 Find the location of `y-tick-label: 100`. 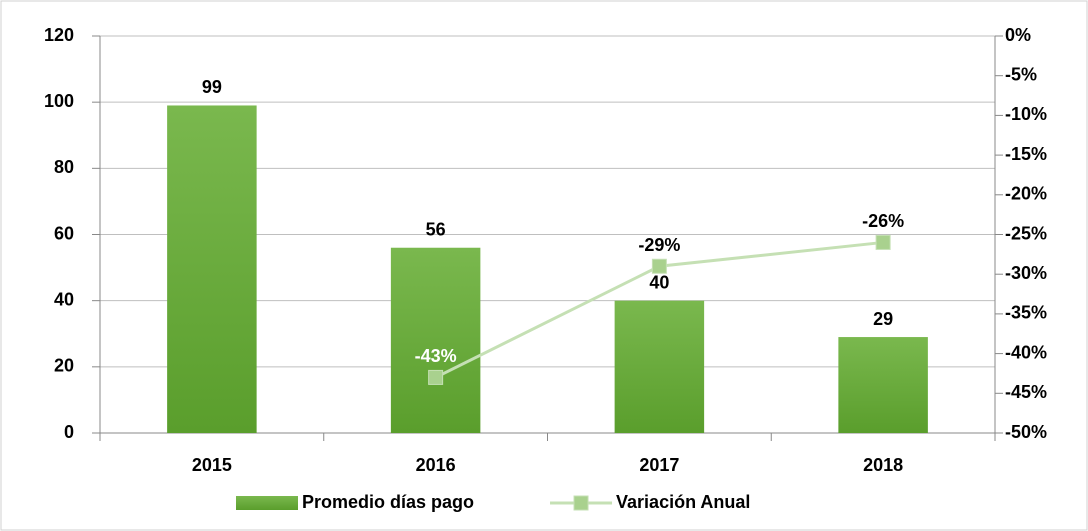

y-tick-label: 100 is located at coordinates (59, 101).